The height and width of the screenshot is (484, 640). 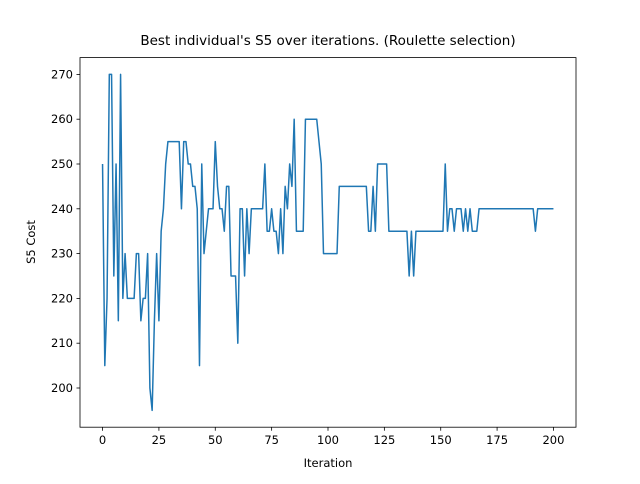 I want to click on x-tick-label: 100, so click(x=328, y=440).